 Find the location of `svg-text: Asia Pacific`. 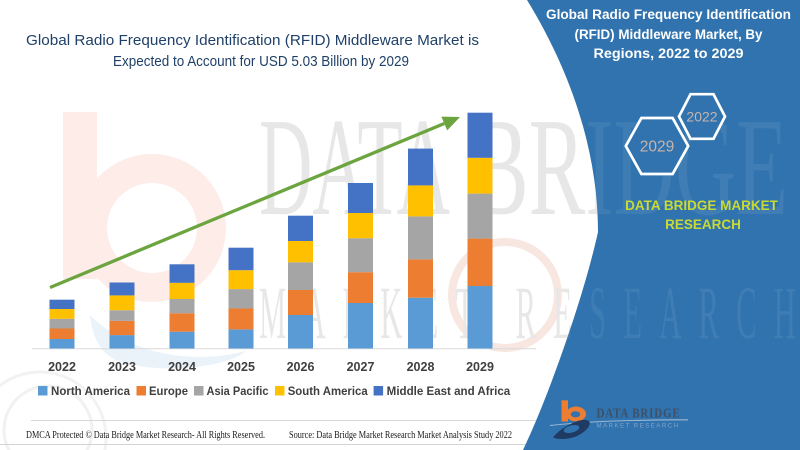

svg-text: Asia Pacific is located at coordinates (238, 392).